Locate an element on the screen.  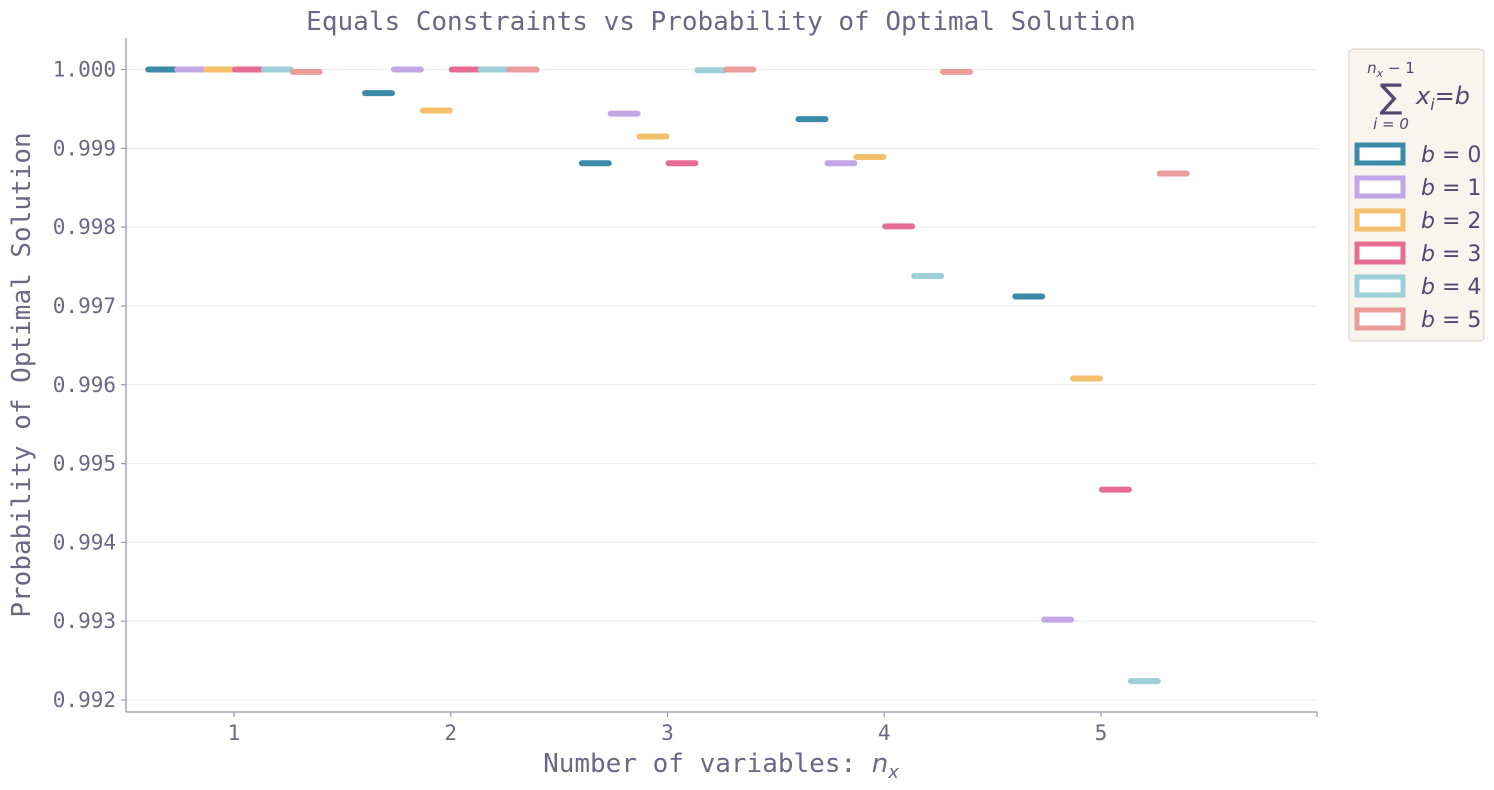
y-tick-label: 0.993 is located at coordinates (84, 621).